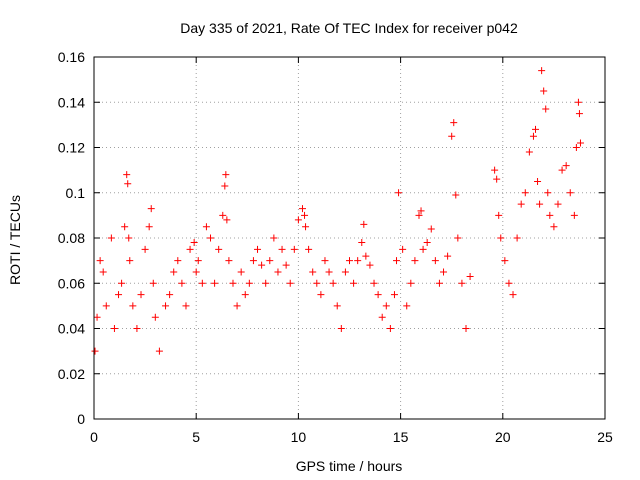  What do you see at coordinates (401, 437) in the screenshot?
I see `x-tick-label: 15` at bounding box center [401, 437].